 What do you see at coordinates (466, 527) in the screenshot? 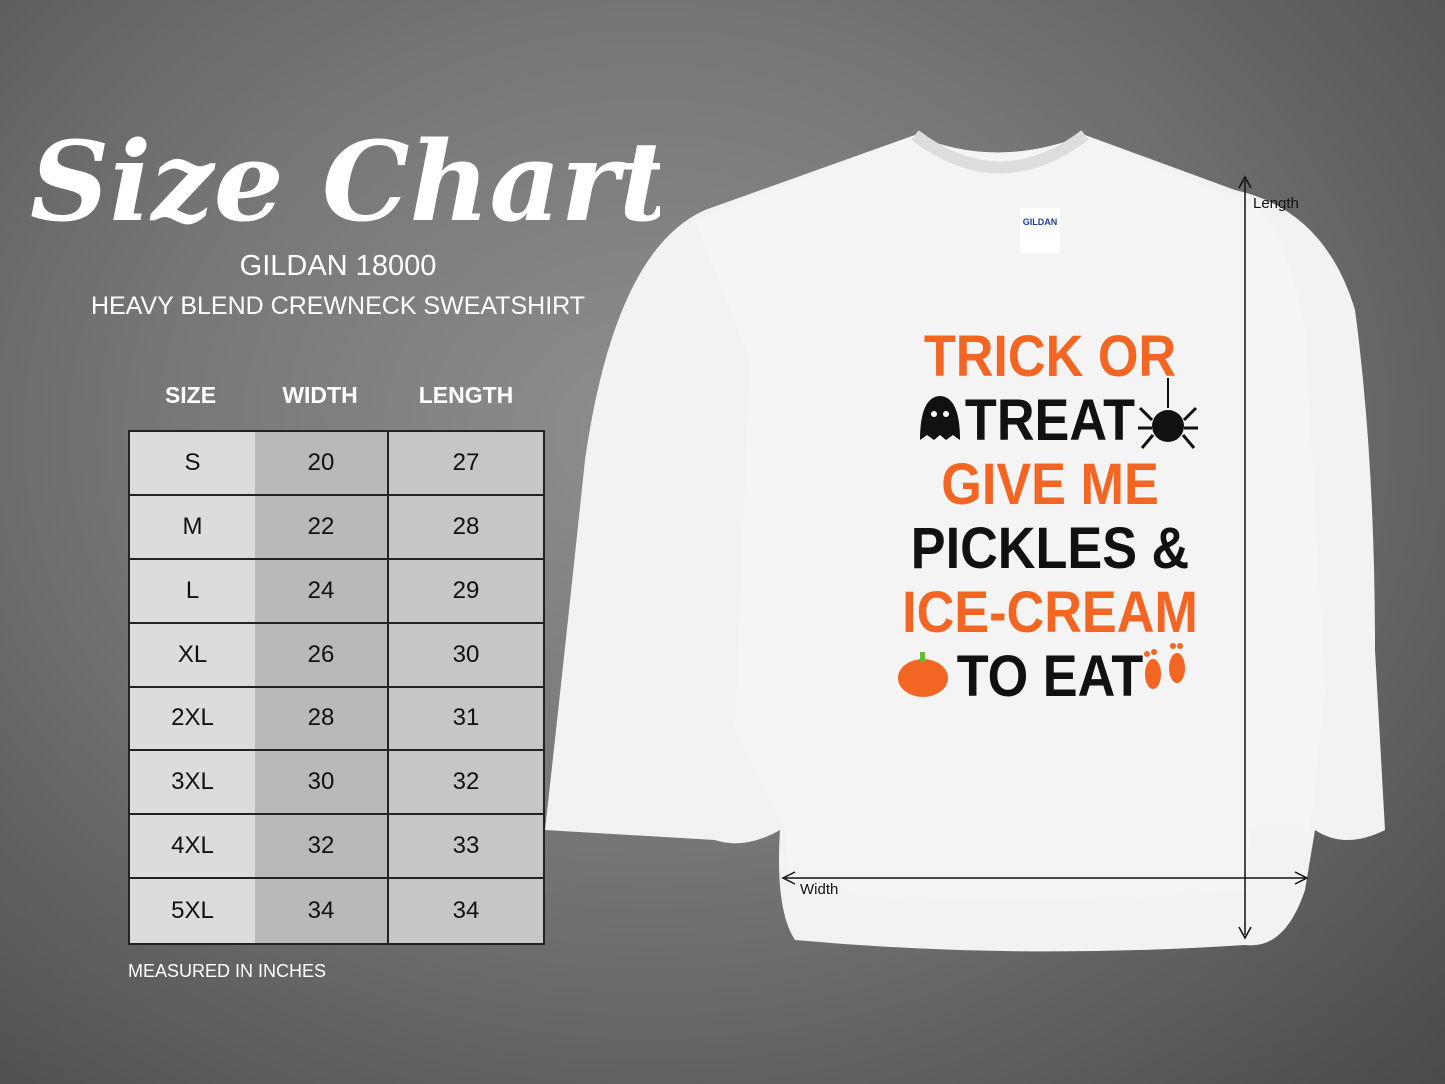
I see `length-cell: 28` at bounding box center [466, 527].